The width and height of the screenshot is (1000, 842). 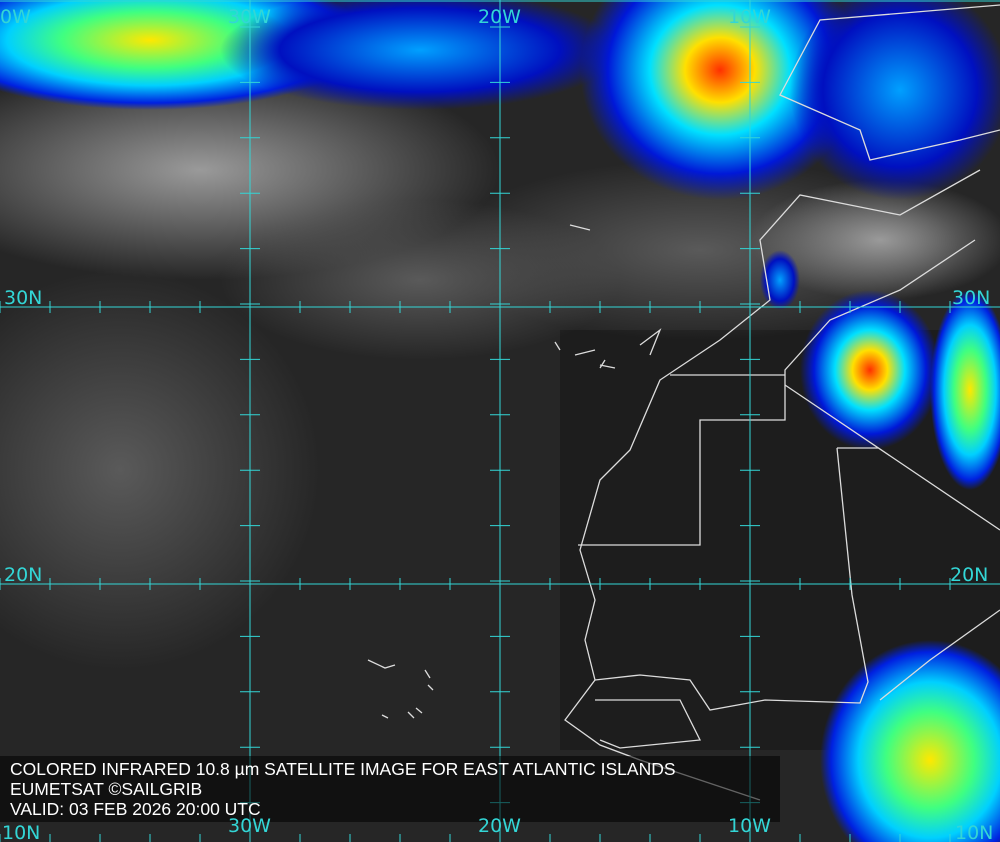 What do you see at coordinates (21, 832) in the screenshot?
I see `bottom-label-10n-left: 10N` at bounding box center [21, 832].